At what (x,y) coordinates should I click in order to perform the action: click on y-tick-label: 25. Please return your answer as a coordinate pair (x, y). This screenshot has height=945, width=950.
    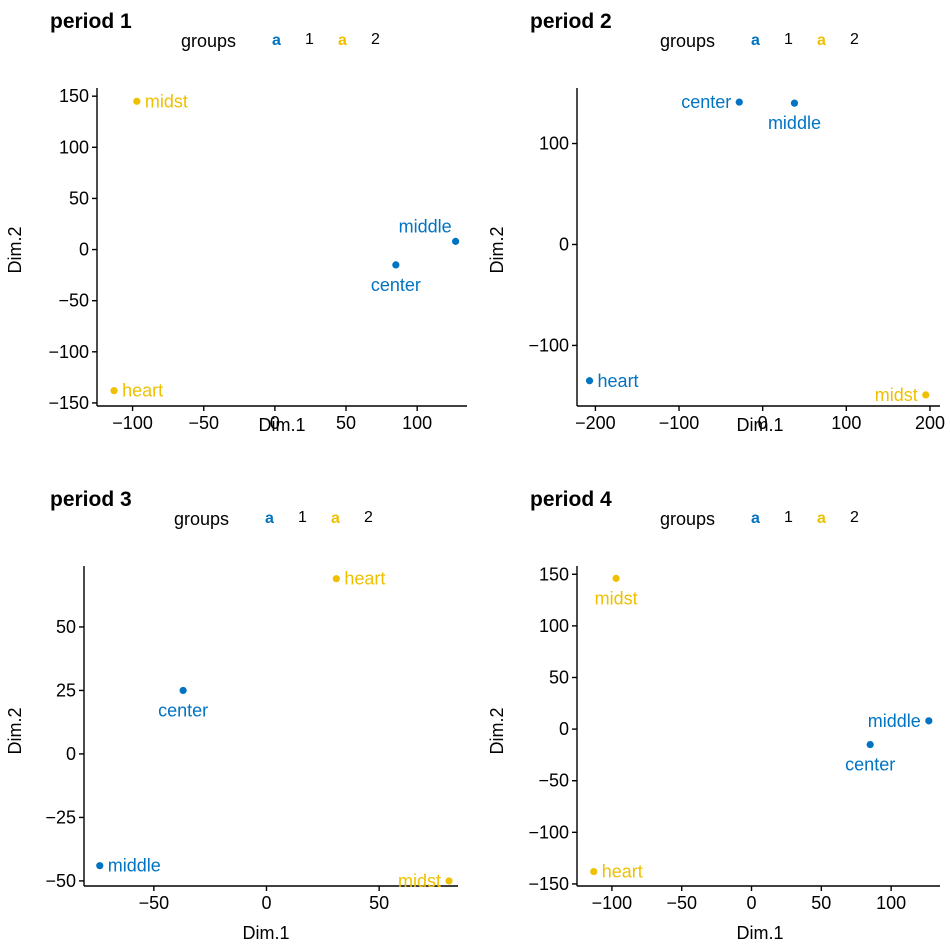
    Looking at the image, I should click on (66, 690).